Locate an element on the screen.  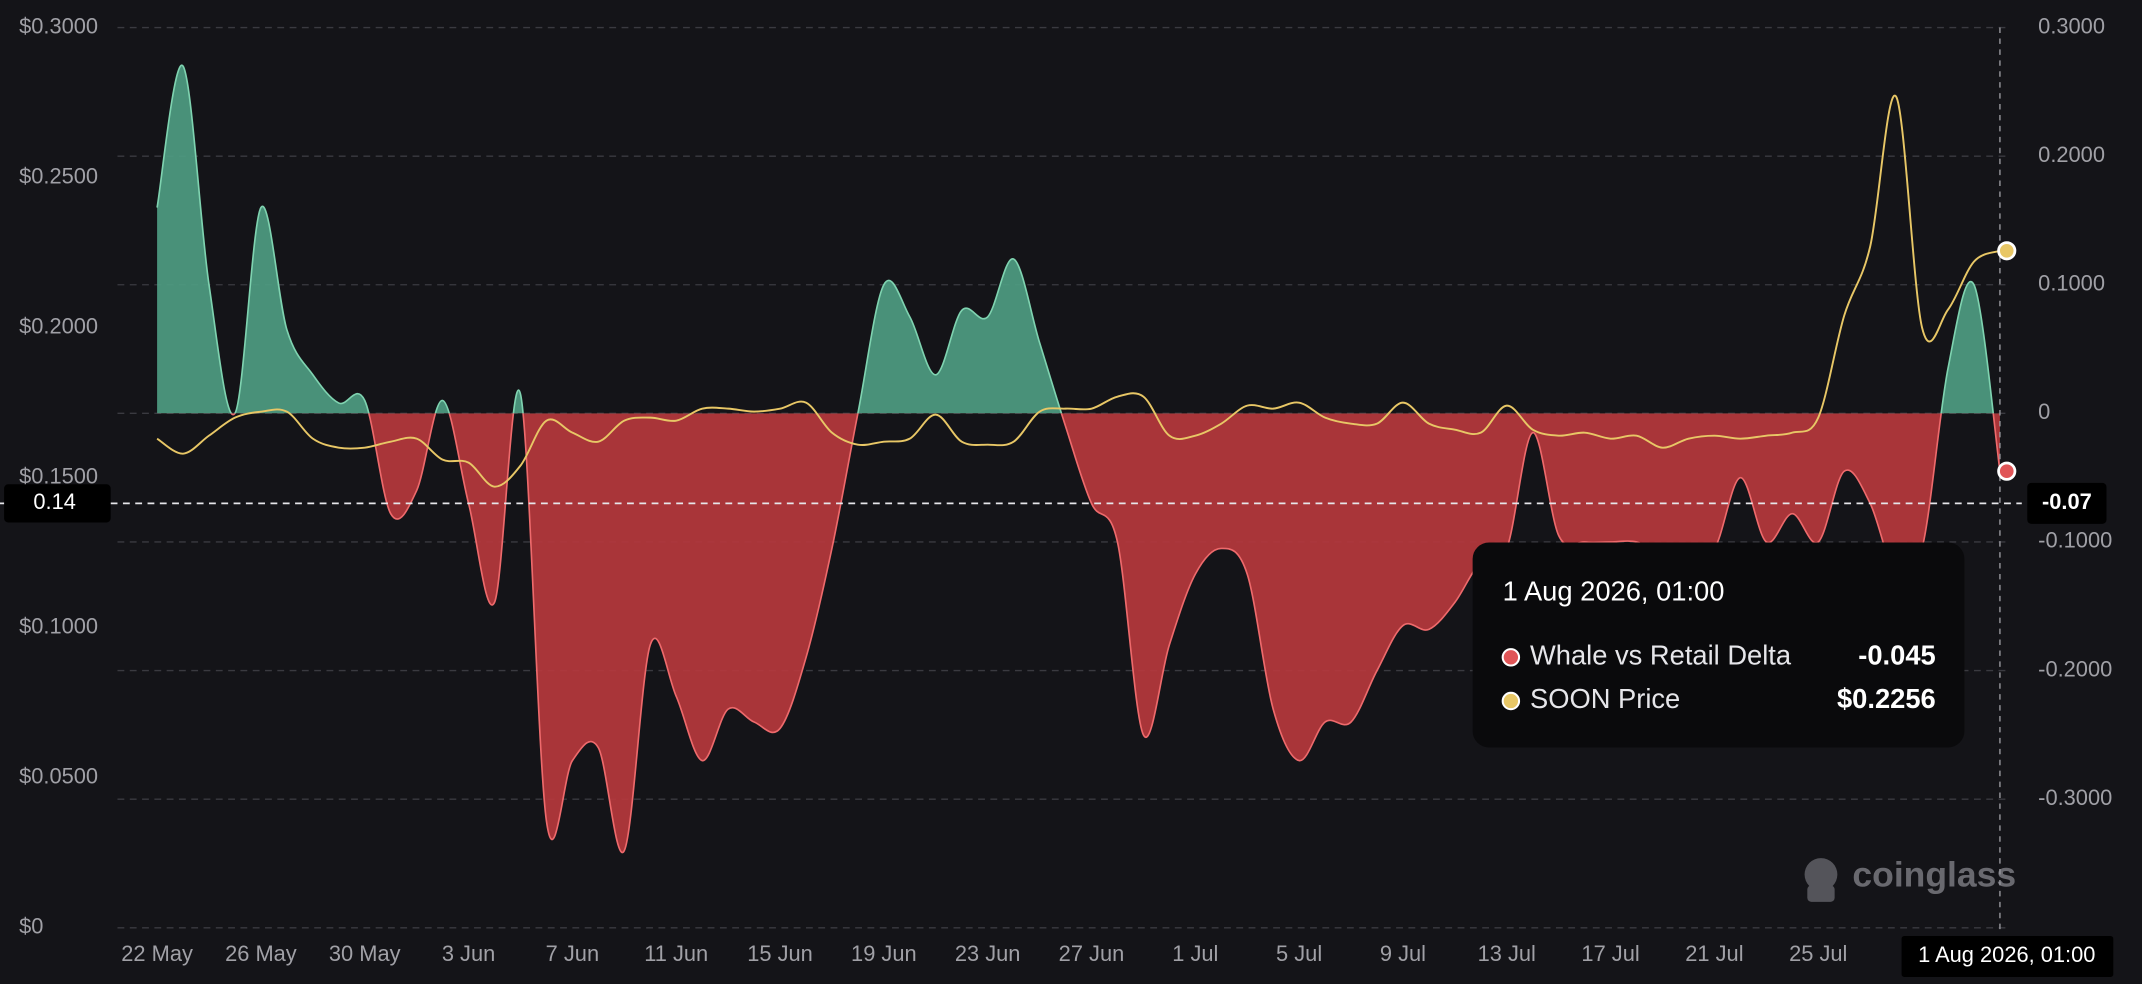
x-tick-label: 15 Jun is located at coordinates (780, 953).